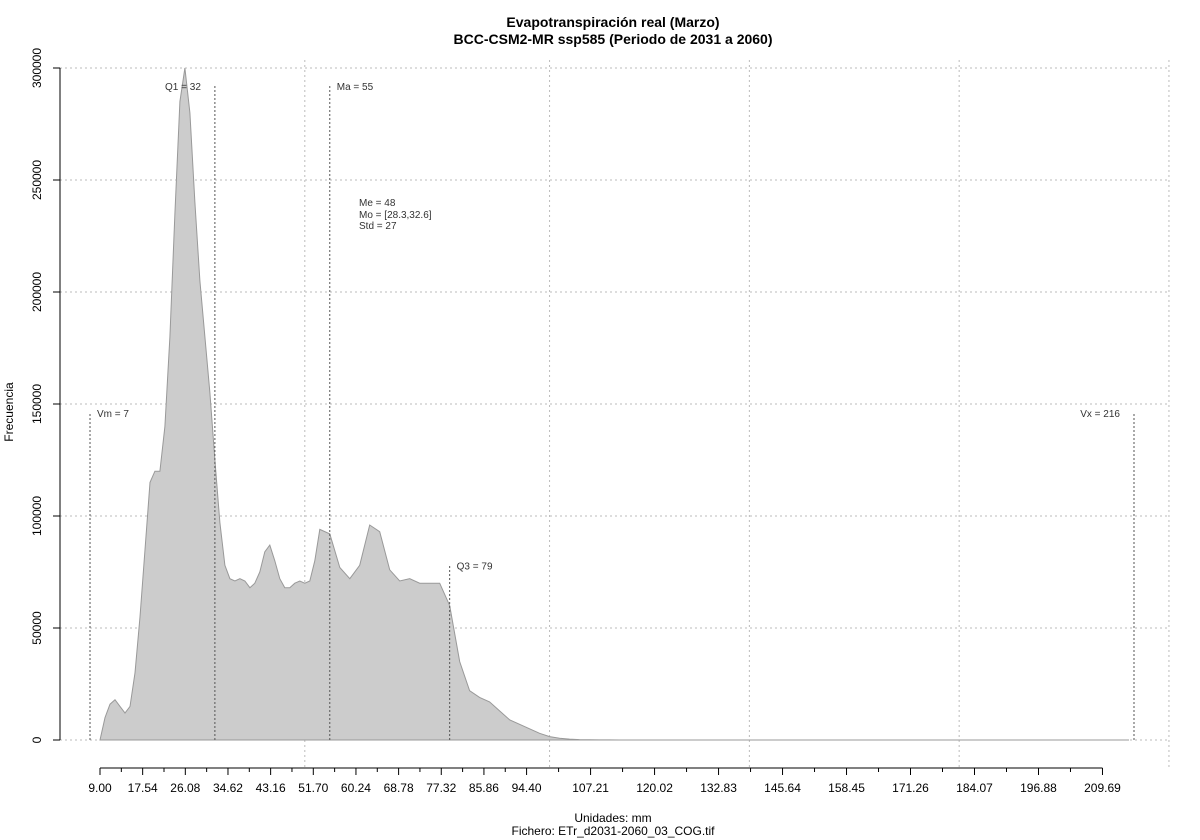 The width and height of the screenshot is (1200, 840). Describe the element at coordinates (654, 788) in the screenshot. I see `x-tick-label: 120.02` at that location.